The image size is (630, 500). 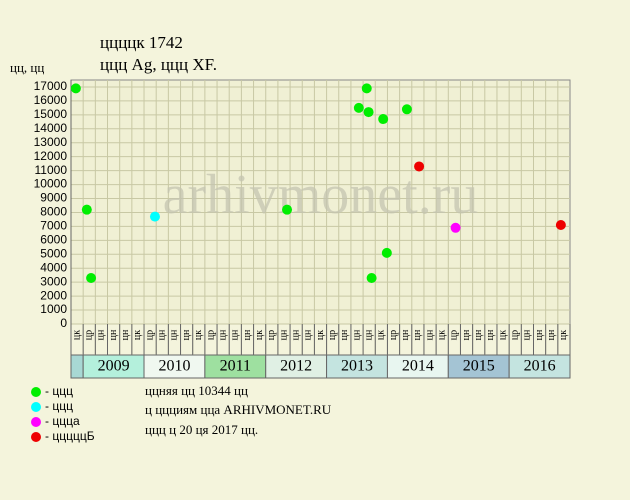 What do you see at coordinates (201, 429) in the screenshot?
I see `note: ццц ц 20 ця 2017 цц.` at bounding box center [201, 429].